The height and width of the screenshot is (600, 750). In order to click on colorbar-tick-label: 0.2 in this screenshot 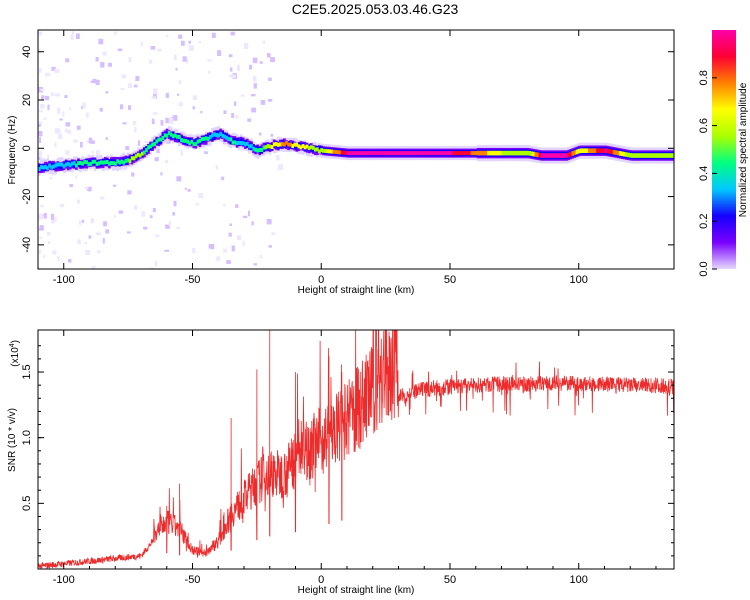, I will do `click(704, 221)`.